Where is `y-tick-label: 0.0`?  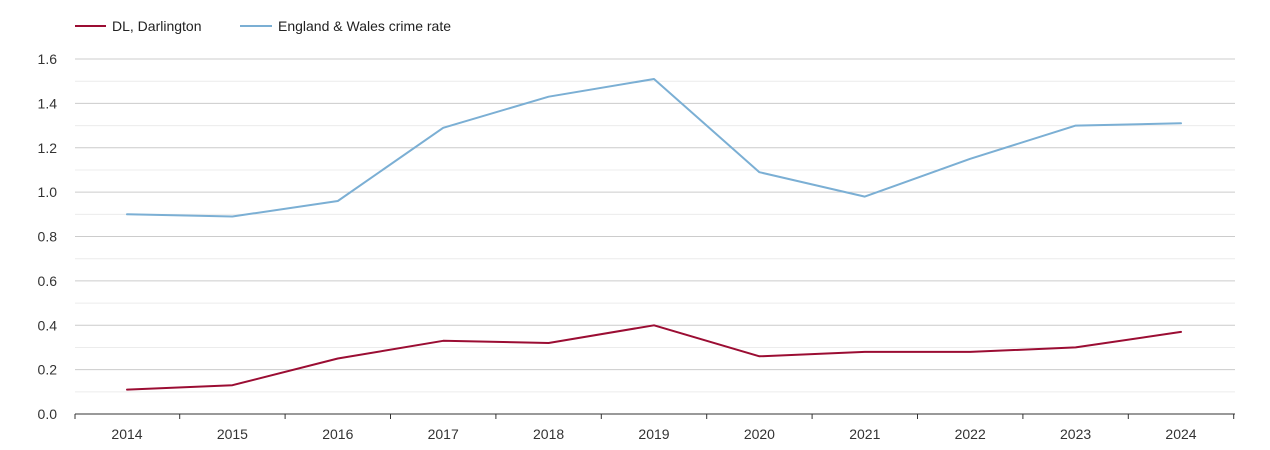 y-tick-label: 0.0 is located at coordinates (48, 414).